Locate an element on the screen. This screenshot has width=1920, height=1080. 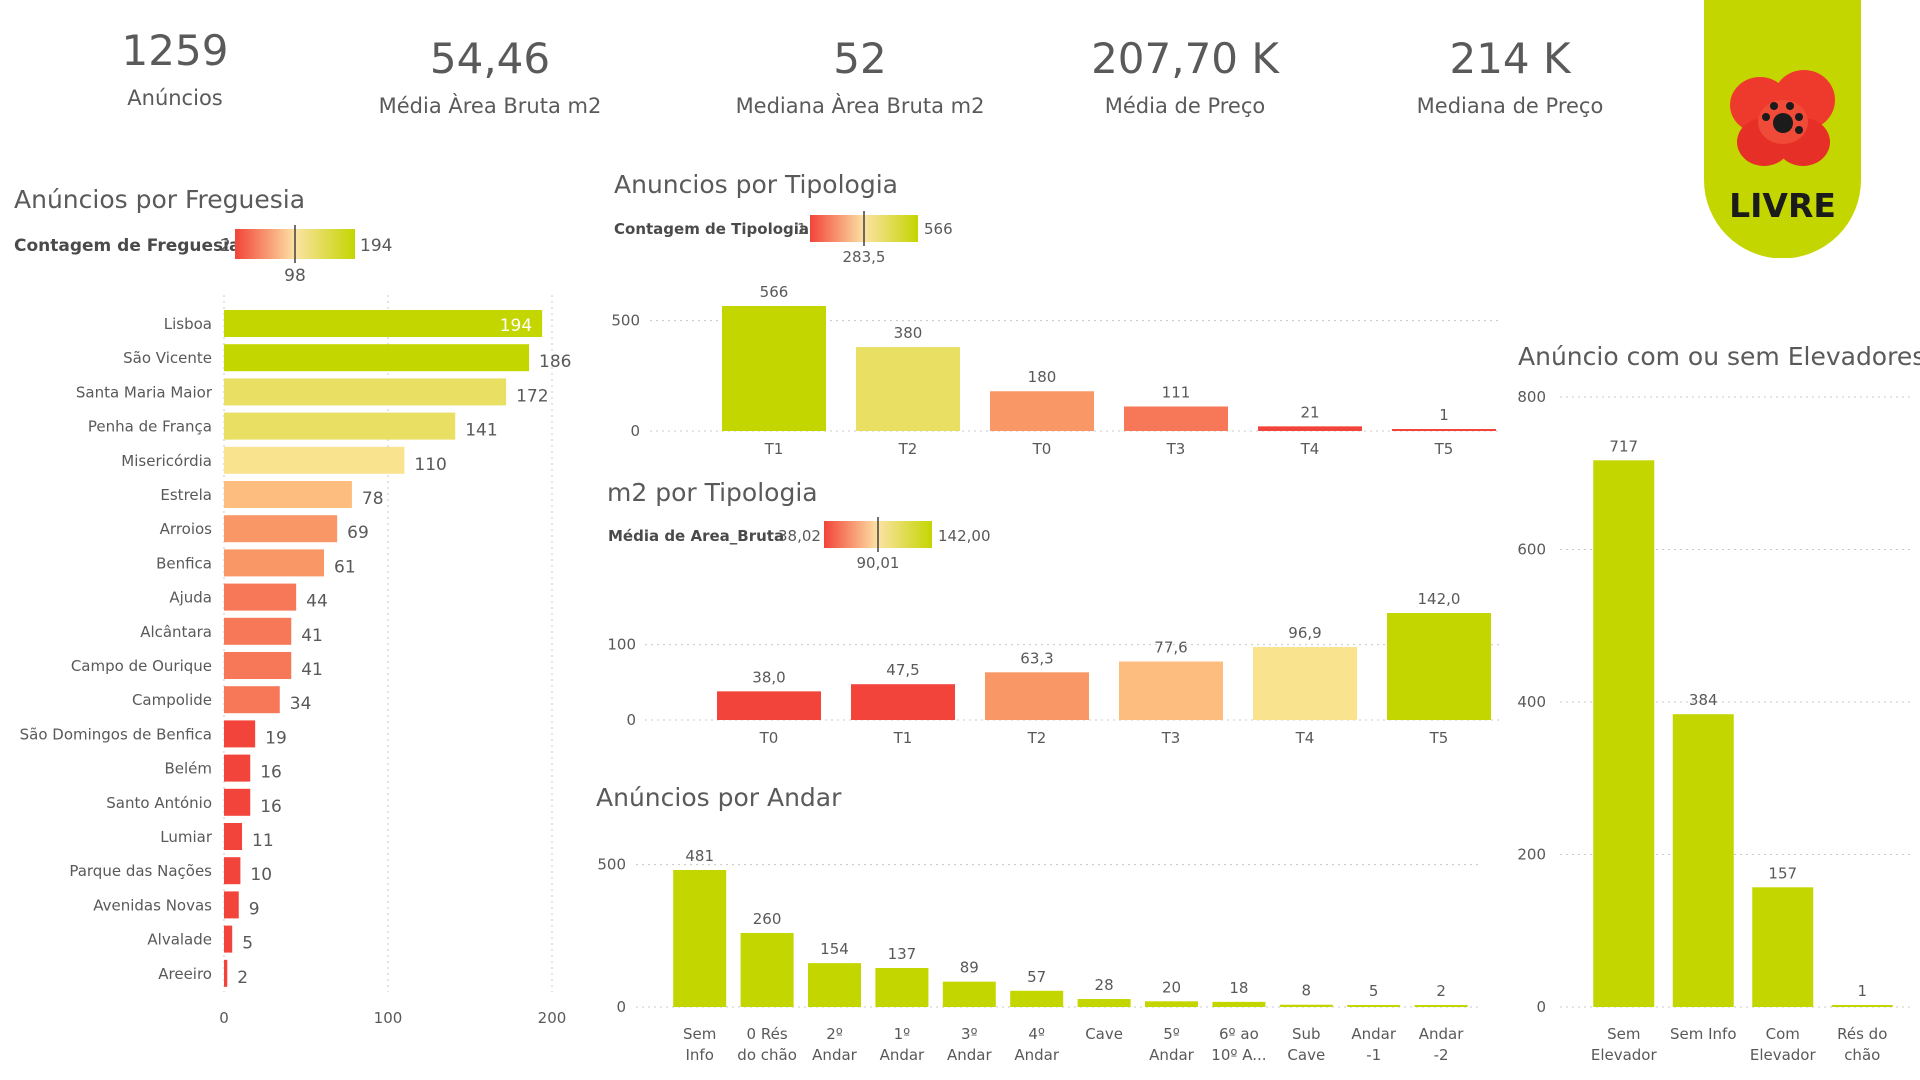
data-label: 157 is located at coordinates (1782, 873).